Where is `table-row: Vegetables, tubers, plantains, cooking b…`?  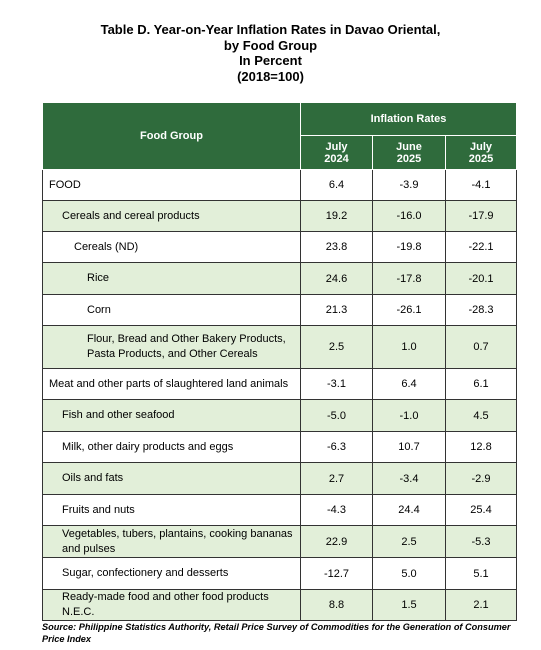
table-row: Vegetables, tubers, plantains, cooking b… is located at coordinates (279, 541).